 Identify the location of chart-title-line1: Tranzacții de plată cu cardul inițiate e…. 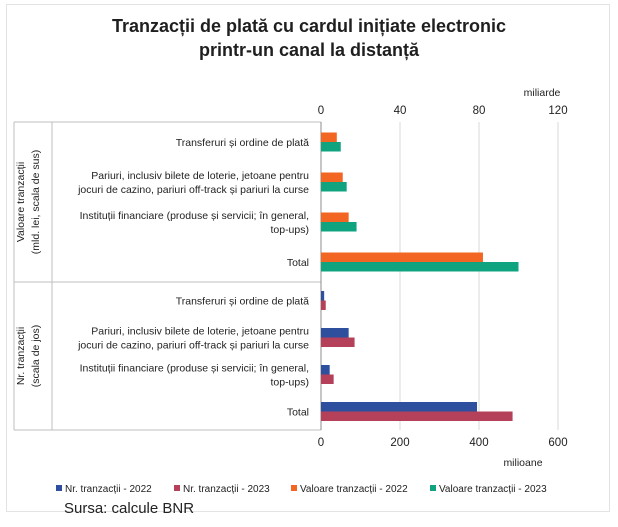
(309, 26).